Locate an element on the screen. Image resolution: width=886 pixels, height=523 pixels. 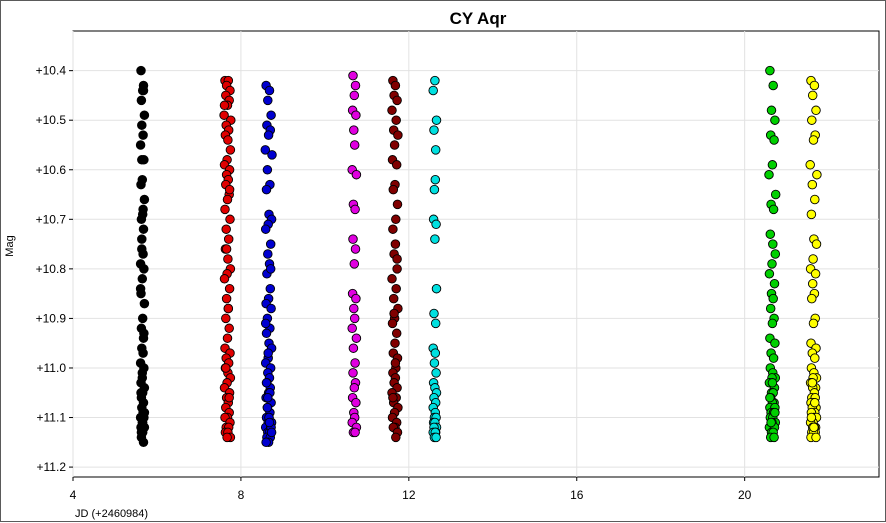
y-tick-label: +11.0 is located at coordinates (52, 368).